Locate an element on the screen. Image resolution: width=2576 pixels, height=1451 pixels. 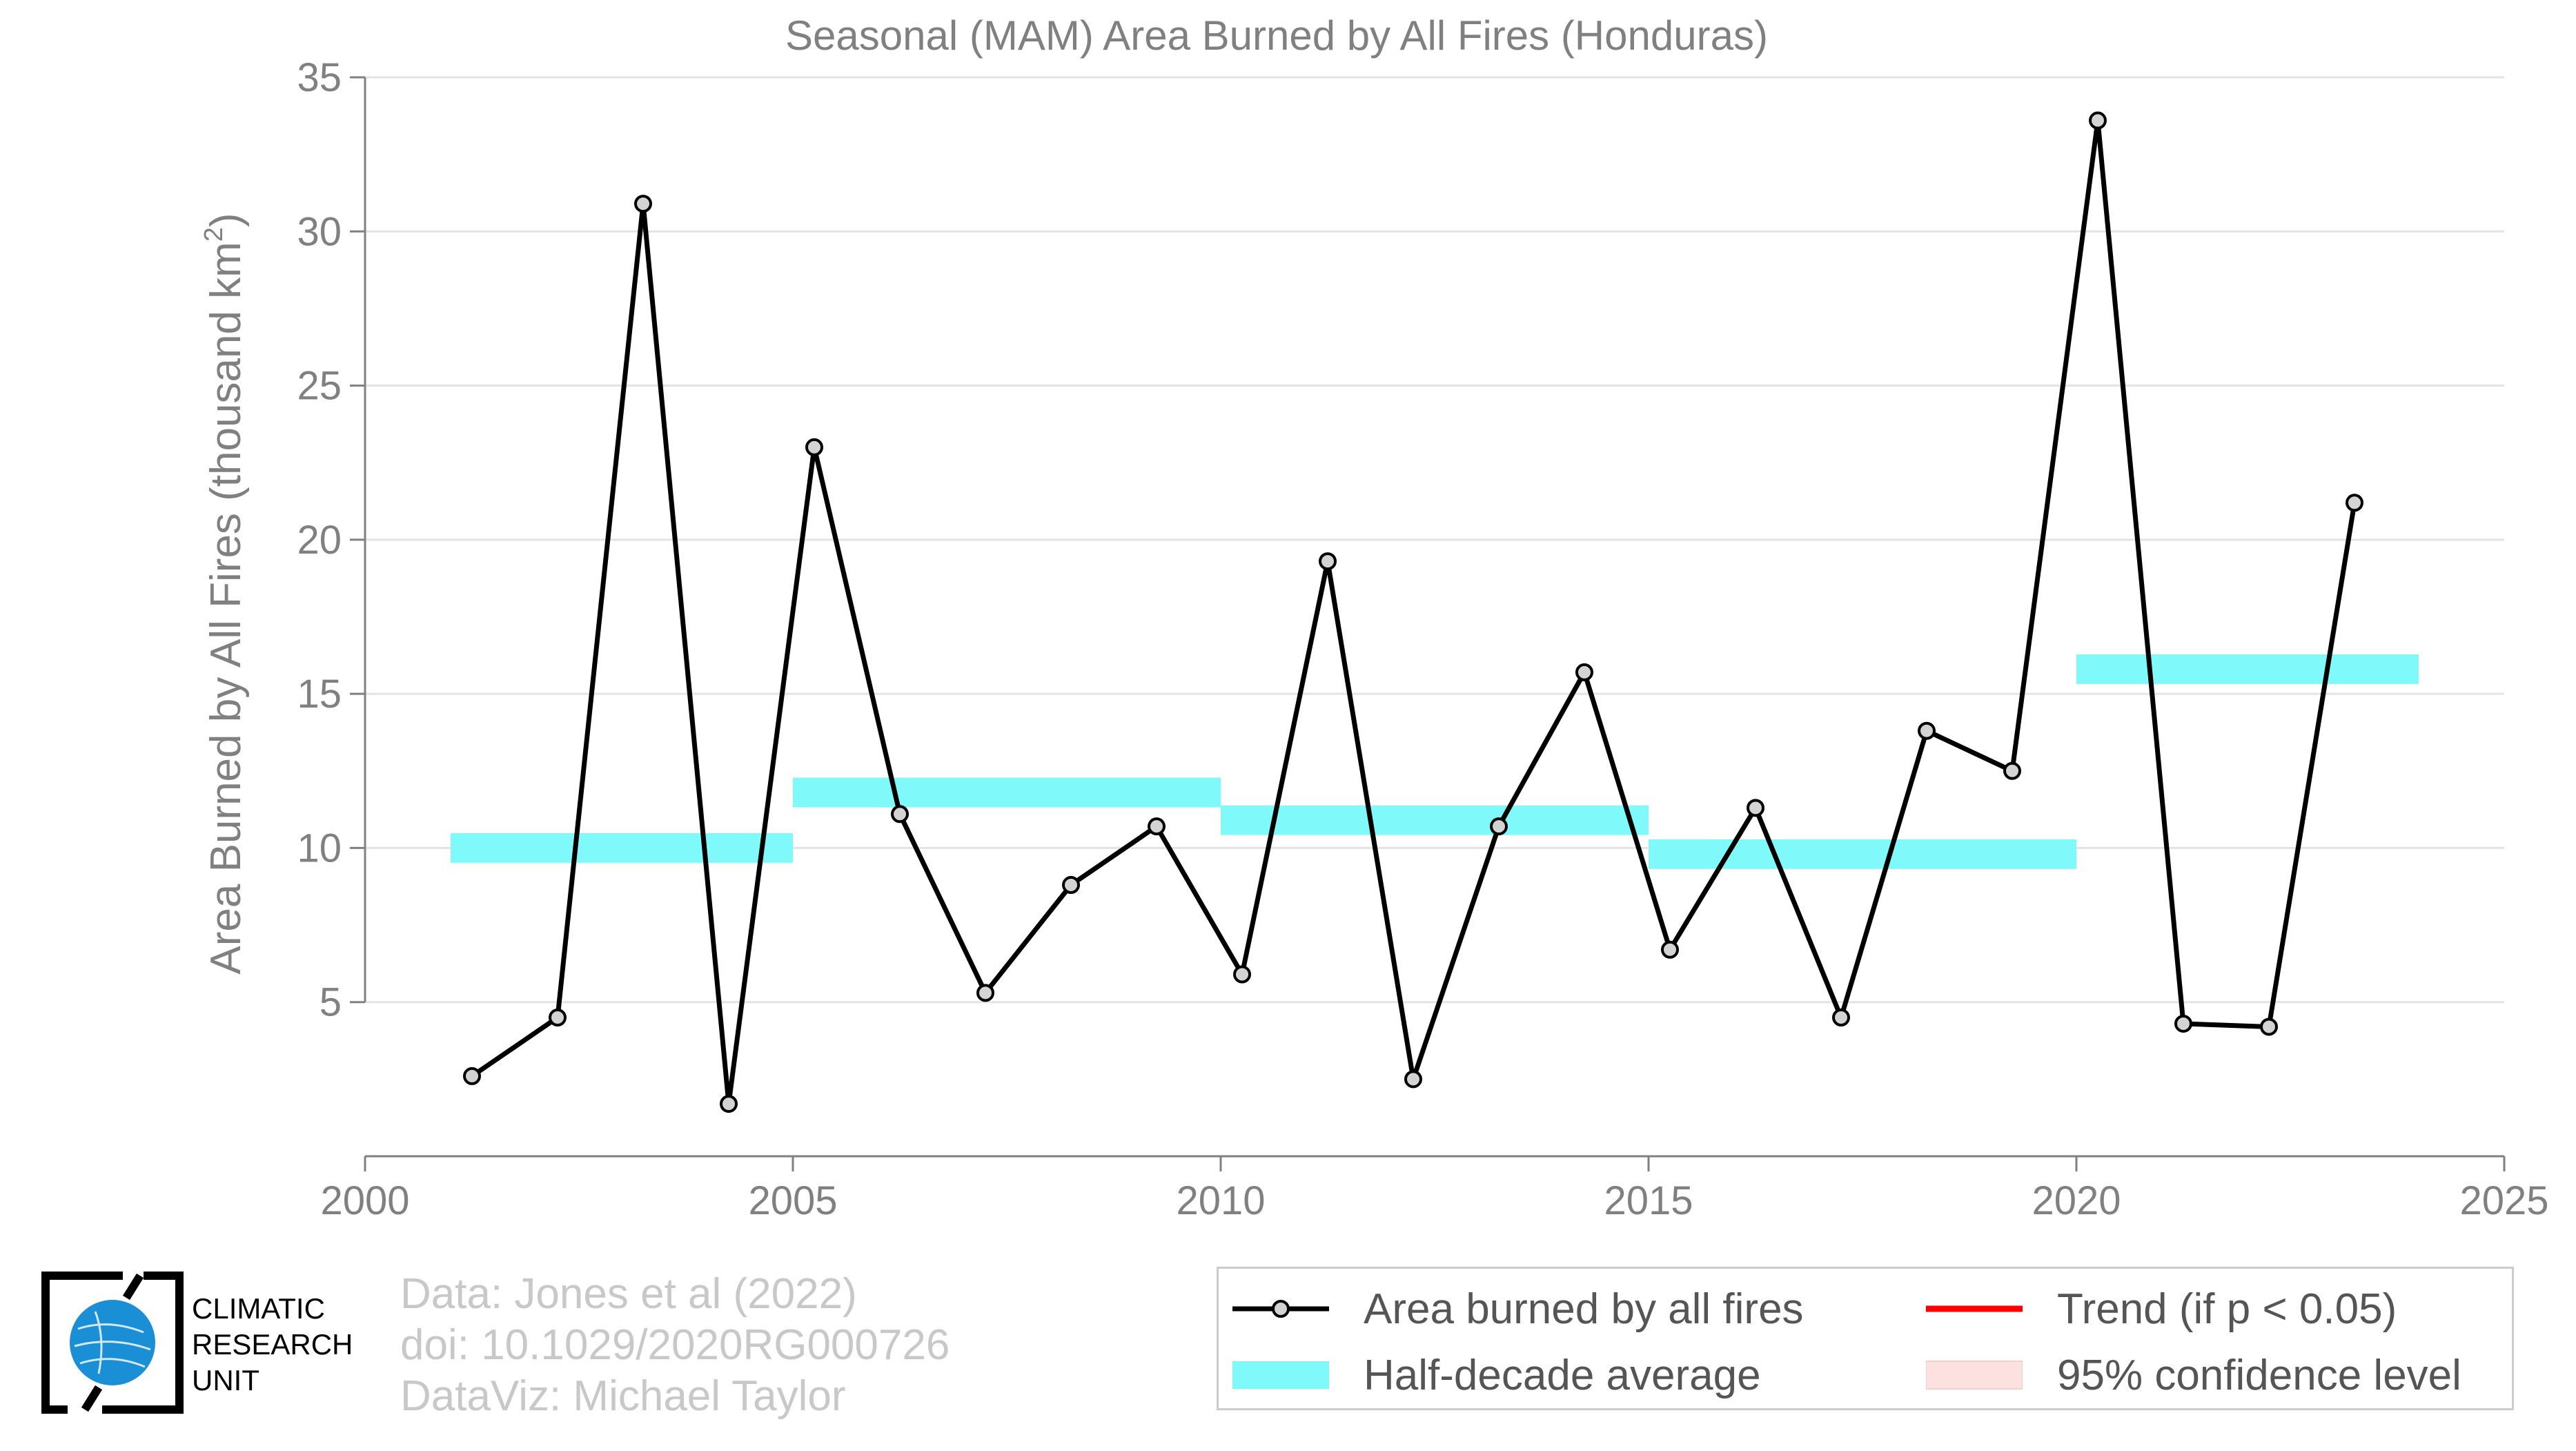
x-tick-label-2025: 2025 is located at coordinates (2503, 1201).